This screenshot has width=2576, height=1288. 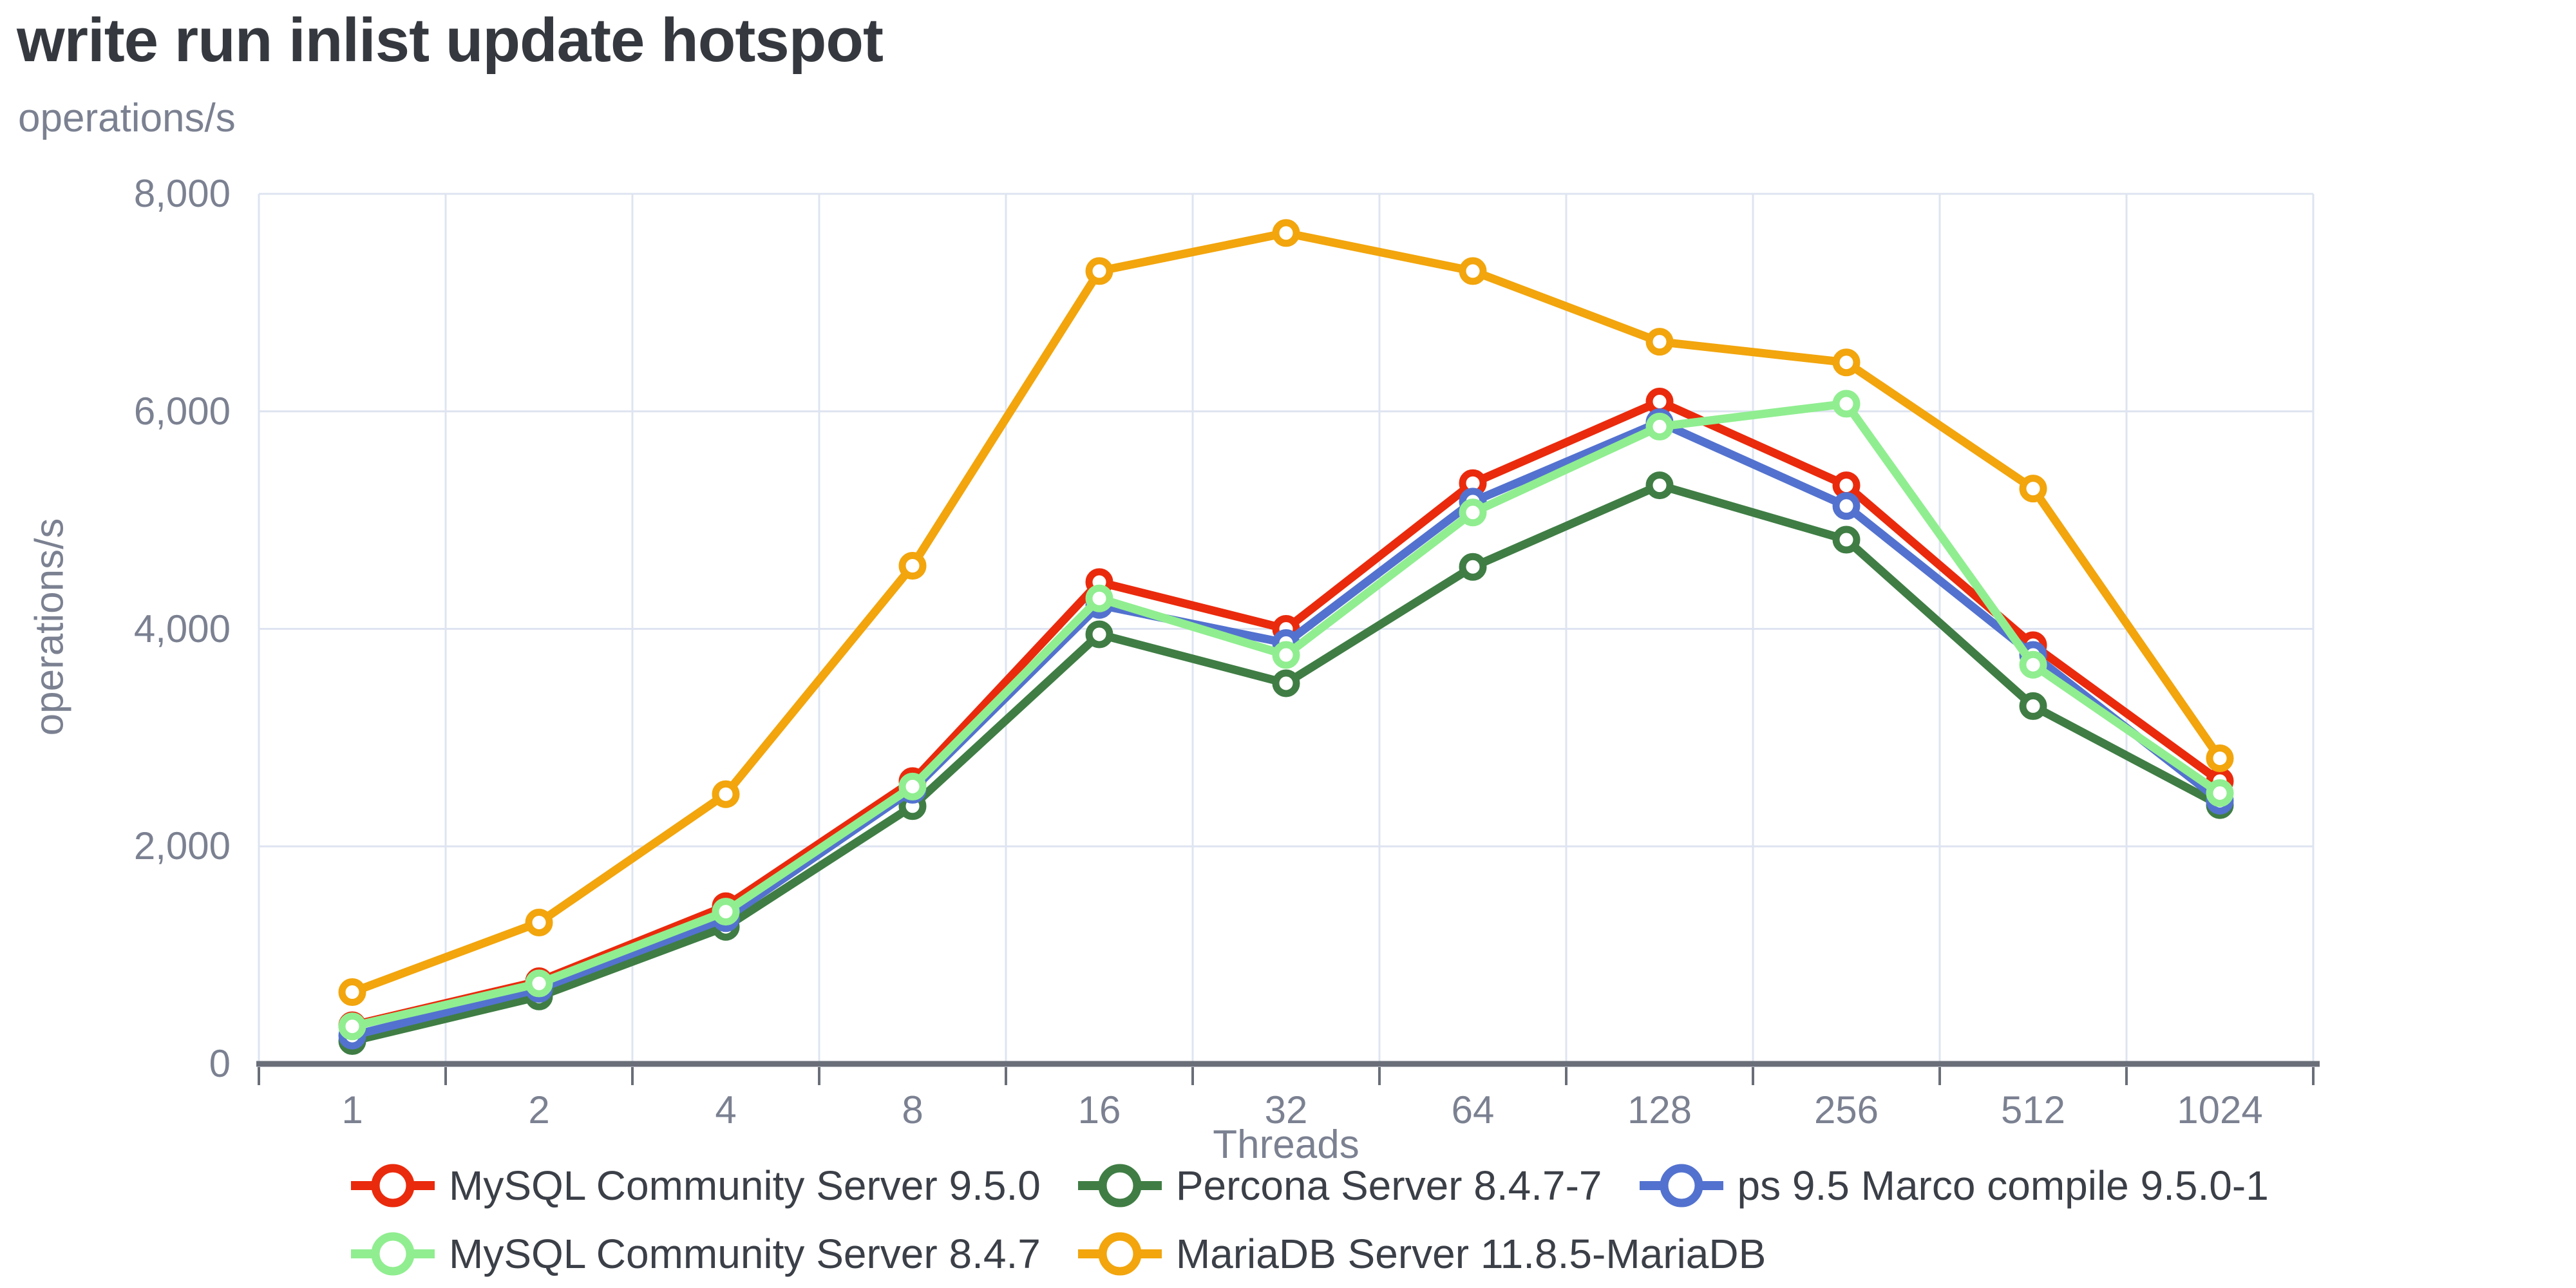 What do you see at coordinates (1473, 1110) in the screenshot?
I see `x-tick-label: 64` at bounding box center [1473, 1110].